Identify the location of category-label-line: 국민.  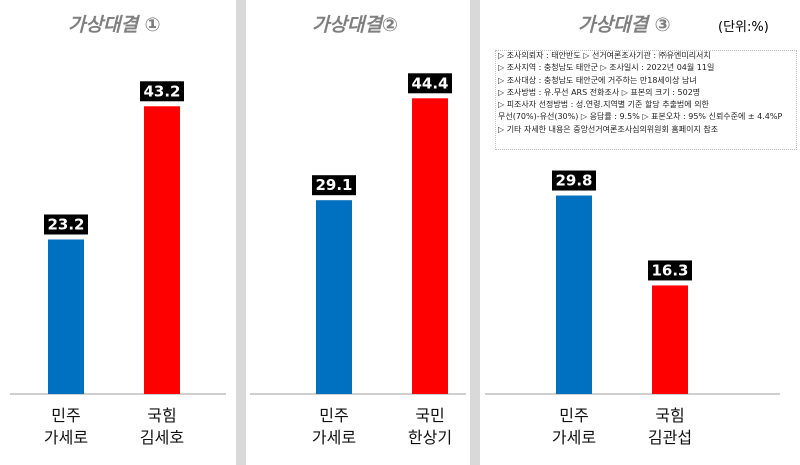
(430, 415).